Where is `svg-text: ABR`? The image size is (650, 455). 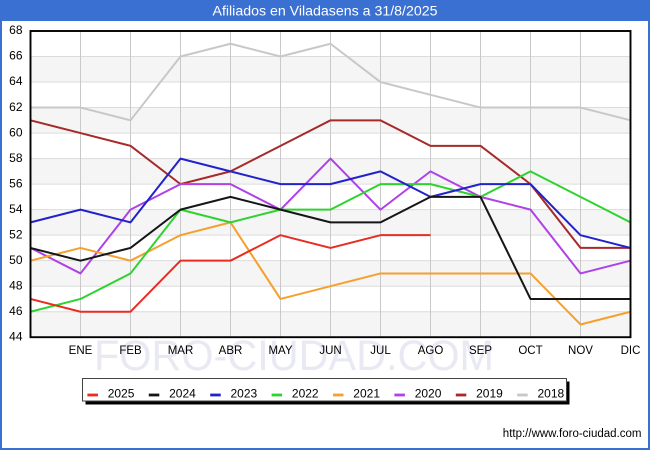
svg-text: ABR is located at coordinates (231, 351).